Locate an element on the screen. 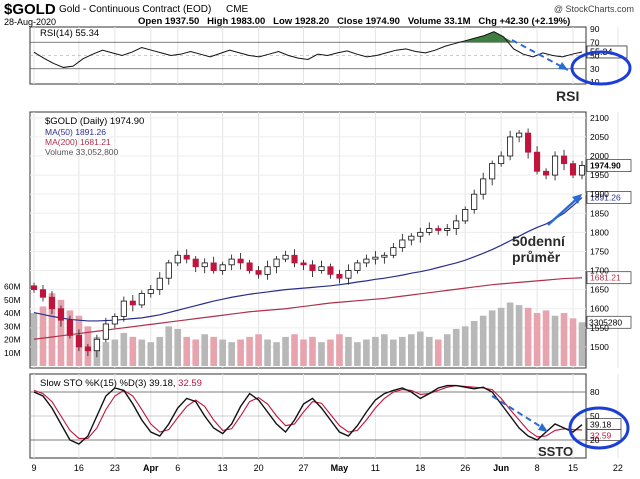 Image resolution: width=640 pixels, height=479 pixels. ssto-circle-highlight is located at coordinates (599, 428).